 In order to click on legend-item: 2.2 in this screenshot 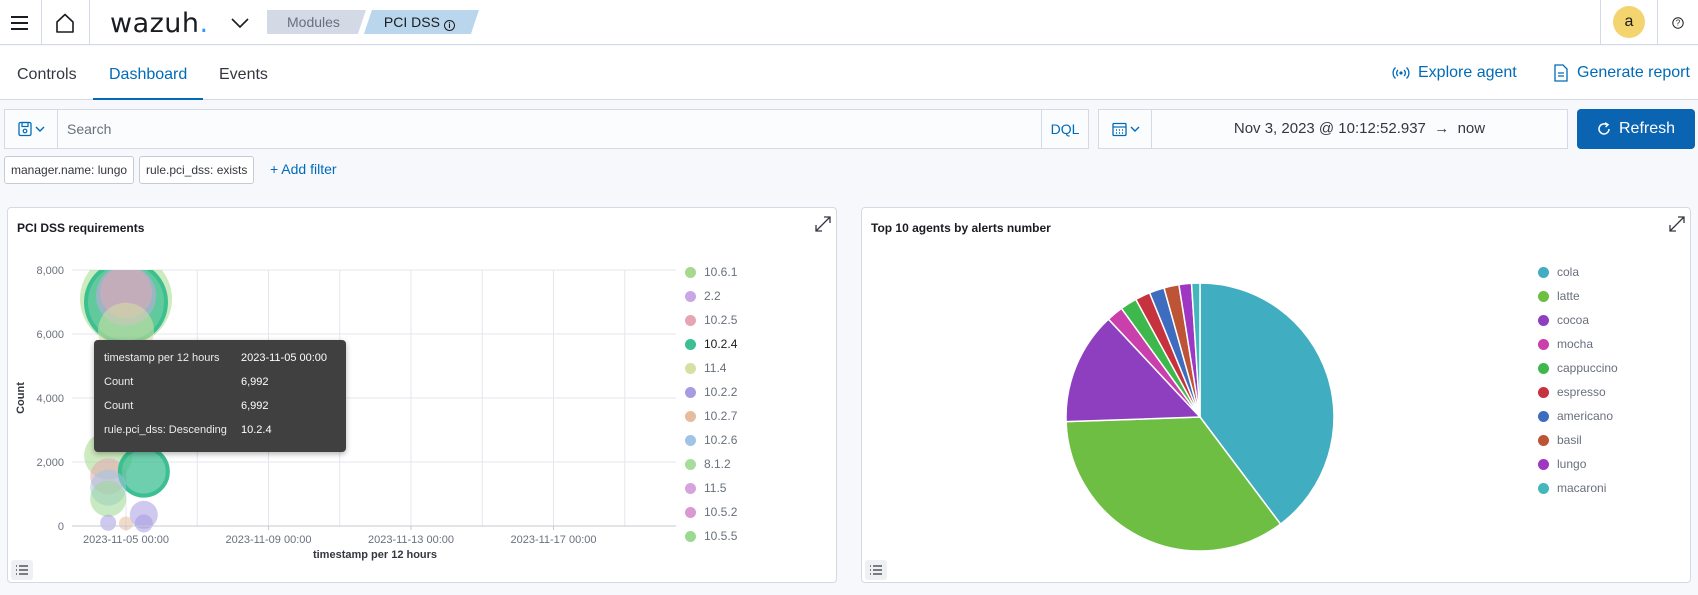, I will do `click(711, 296)`.